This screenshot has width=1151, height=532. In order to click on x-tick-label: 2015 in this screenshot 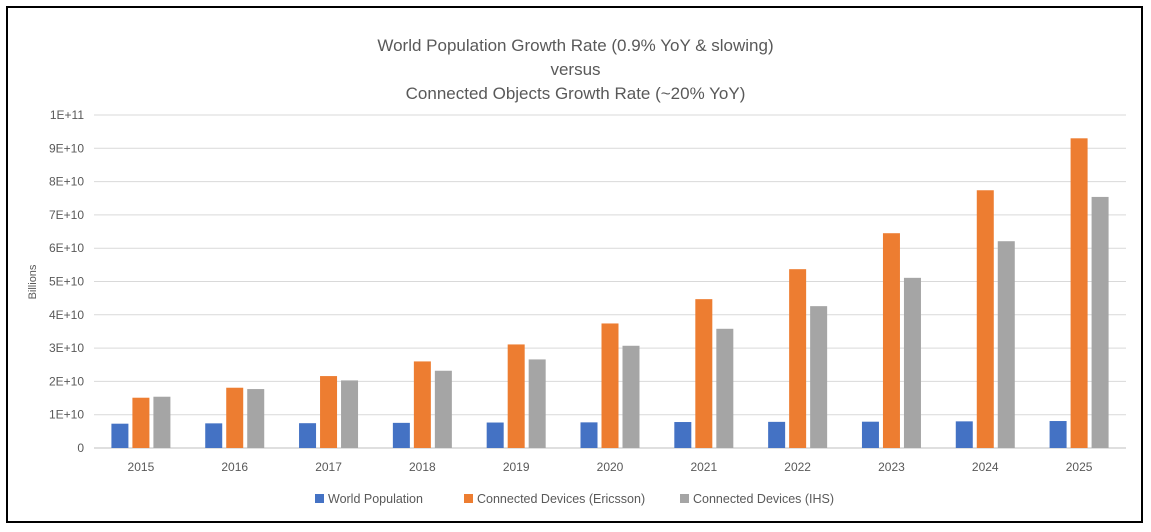, I will do `click(141, 467)`.